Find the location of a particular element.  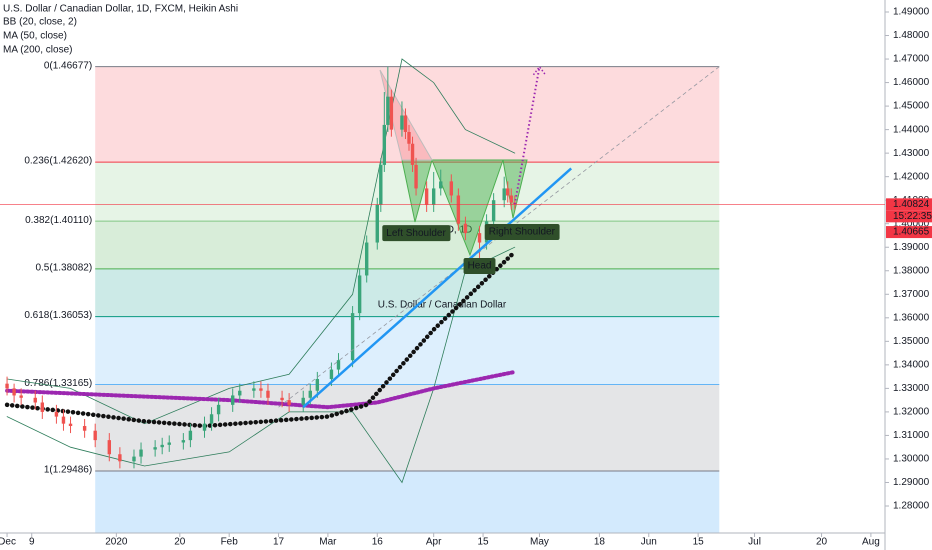

y-tick-label: 1.36000 is located at coordinates (911, 317).